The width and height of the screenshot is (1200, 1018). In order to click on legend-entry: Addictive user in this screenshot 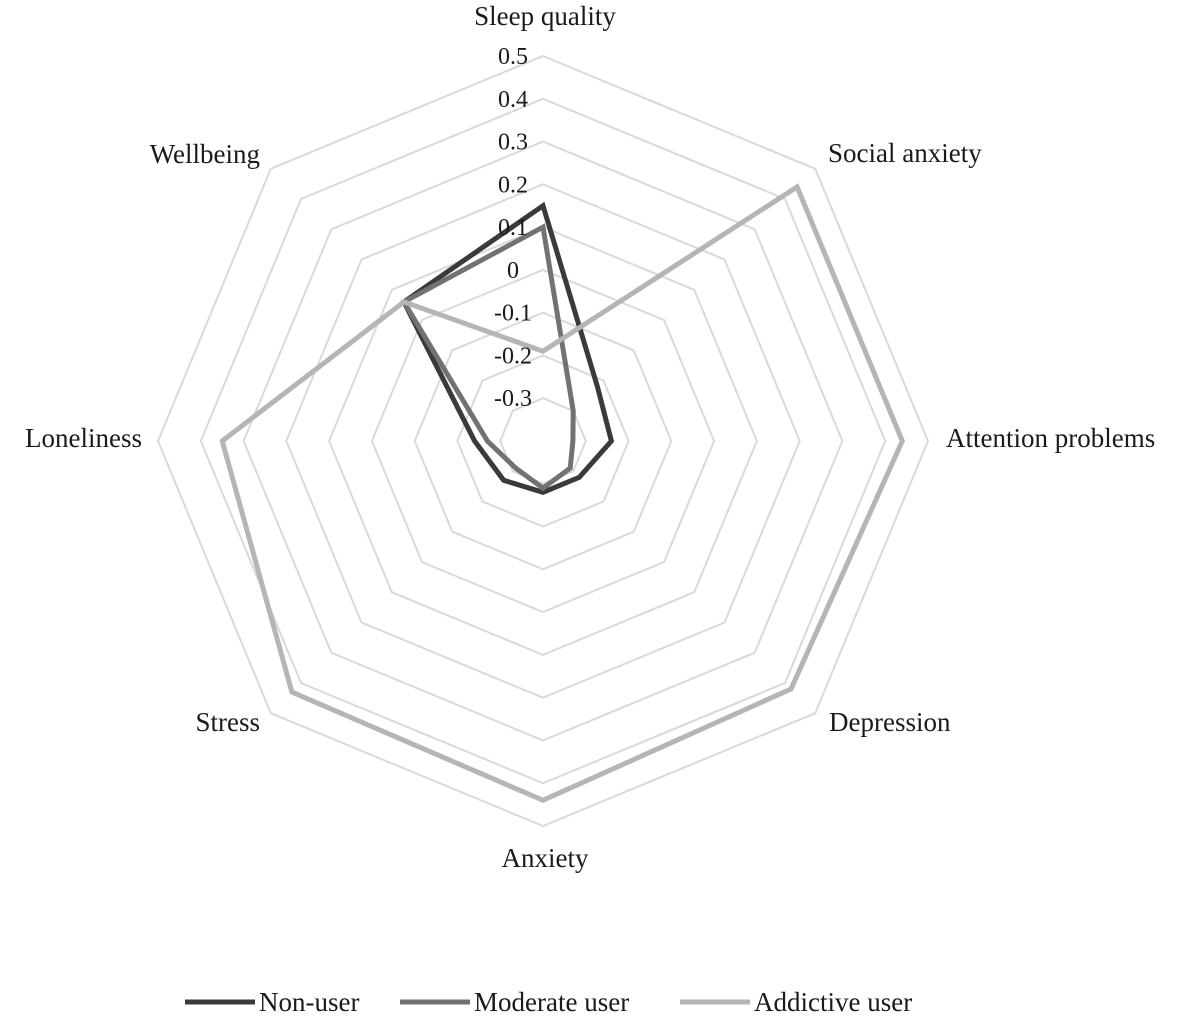, I will do `click(833, 1002)`.